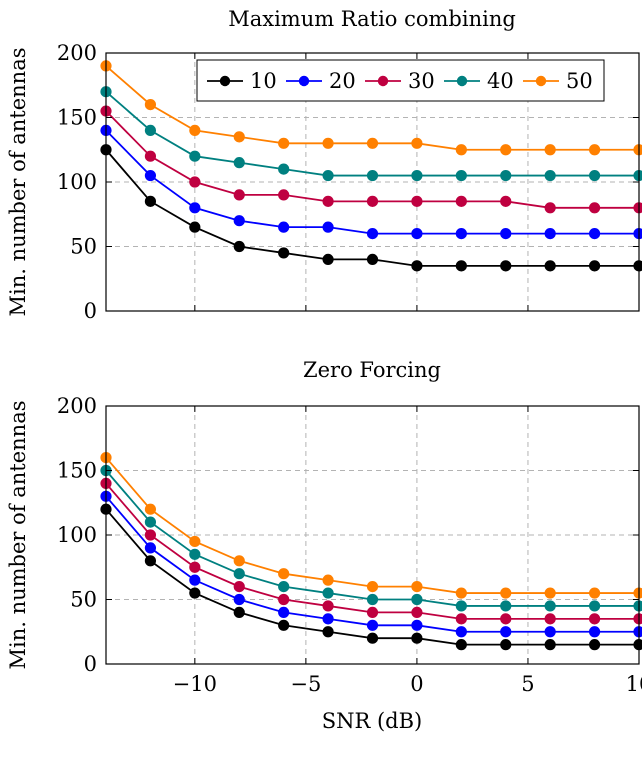  Describe the element at coordinates (83, 600) in the screenshot. I see `zf-y-tick-label: 50` at that location.